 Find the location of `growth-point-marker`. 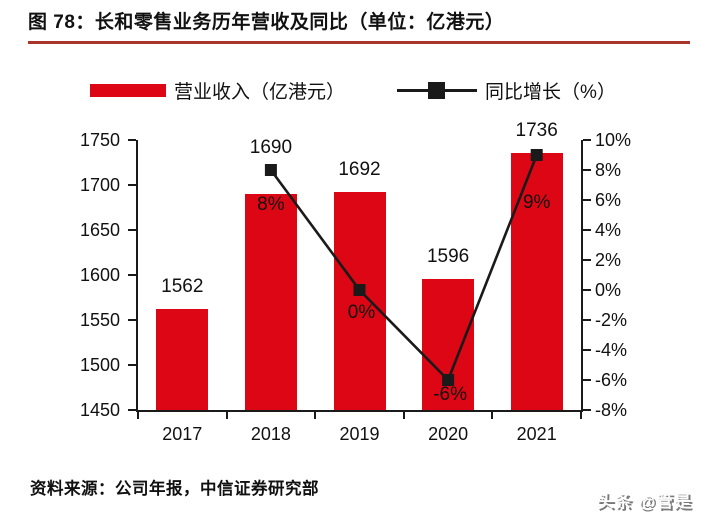

growth-point-marker is located at coordinates (270, 170).